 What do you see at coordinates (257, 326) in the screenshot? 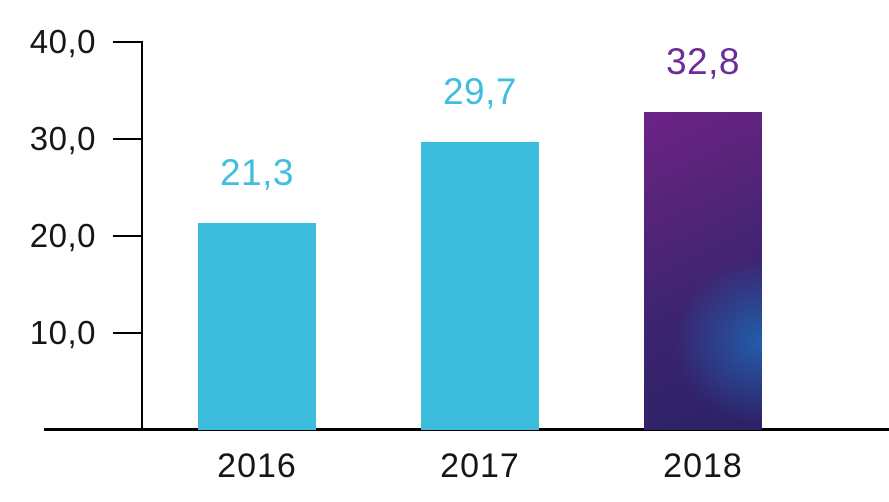
I see `bar-2016` at bounding box center [257, 326].